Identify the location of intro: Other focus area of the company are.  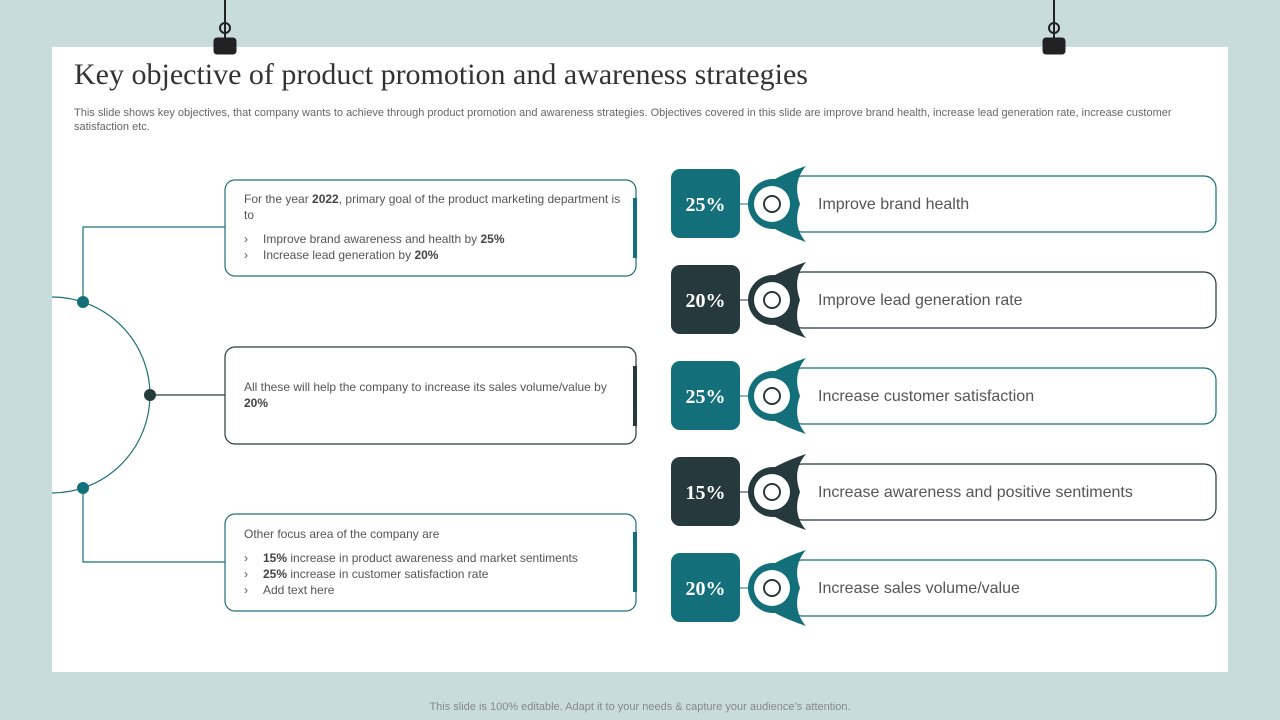
(434, 534).